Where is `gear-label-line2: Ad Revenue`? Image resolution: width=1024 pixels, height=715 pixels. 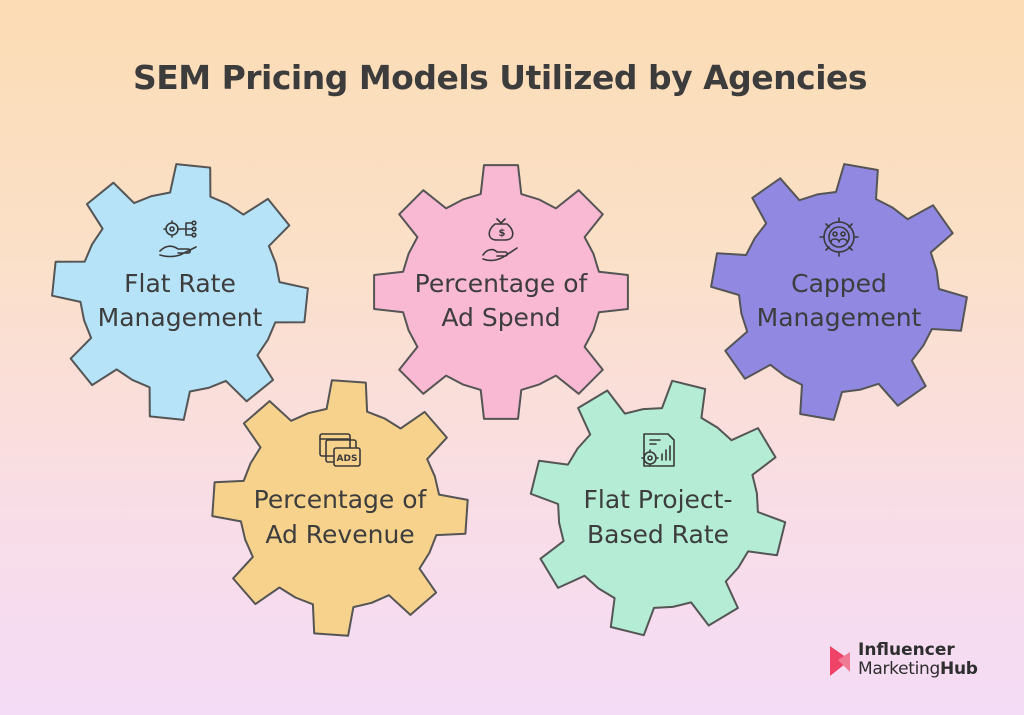 gear-label-line2: Ad Revenue is located at coordinates (339, 534).